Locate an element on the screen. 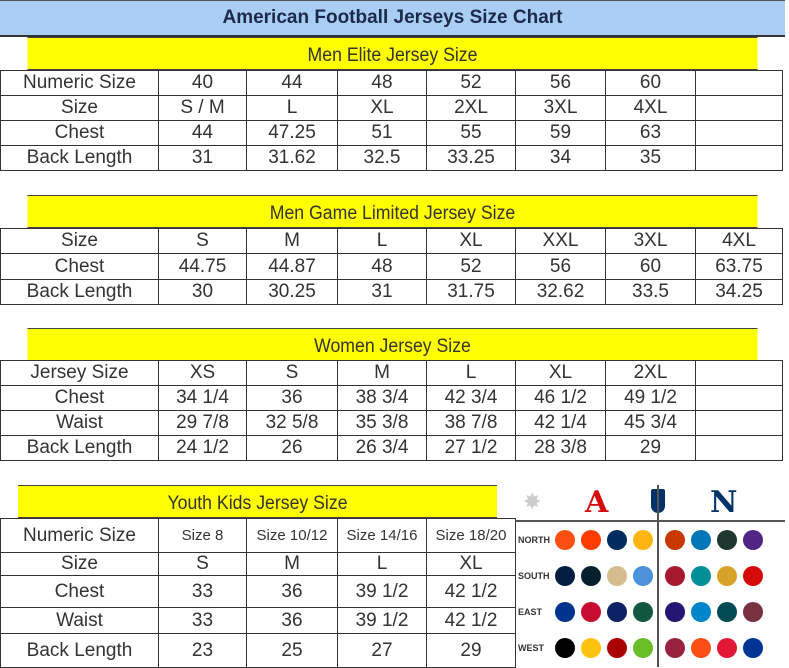 This screenshot has height=668, width=789. table-cell: Size 10/12 is located at coordinates (292, 535).